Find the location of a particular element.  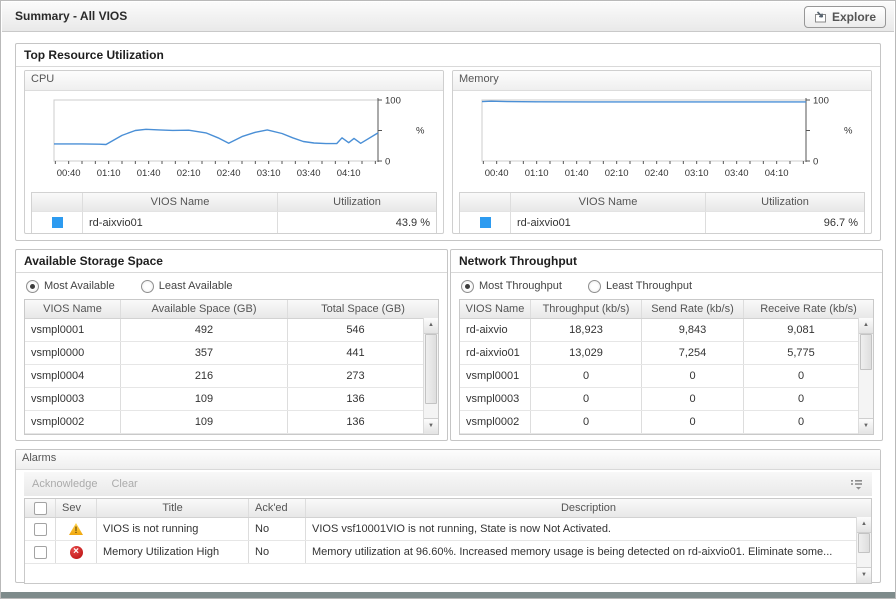

network-scrollbar: ▲ ▼ is located at coordinates (865, 376).